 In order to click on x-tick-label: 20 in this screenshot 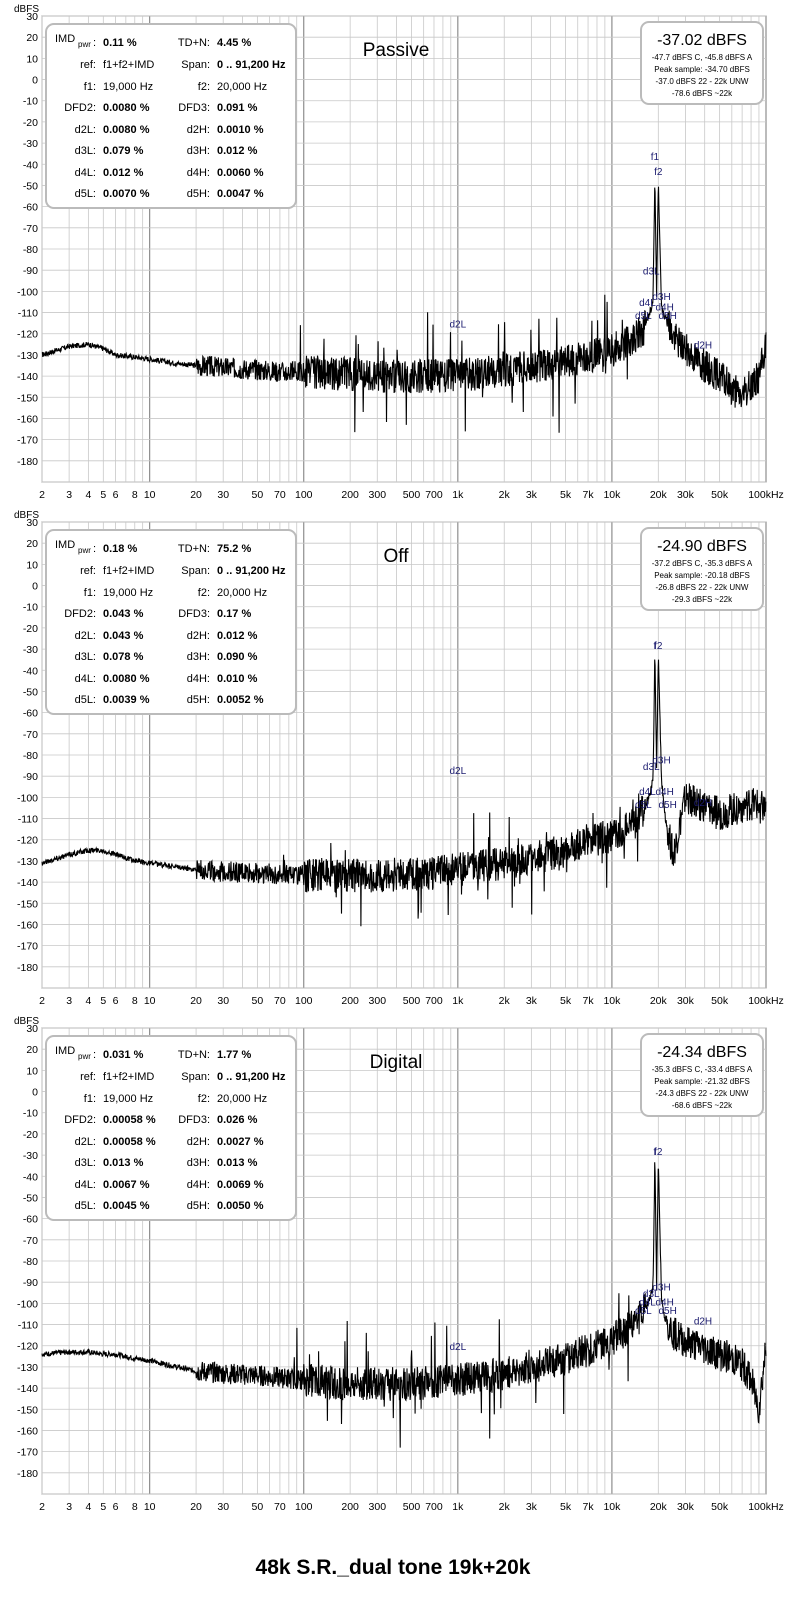, I will do `click(196, 1001)`.